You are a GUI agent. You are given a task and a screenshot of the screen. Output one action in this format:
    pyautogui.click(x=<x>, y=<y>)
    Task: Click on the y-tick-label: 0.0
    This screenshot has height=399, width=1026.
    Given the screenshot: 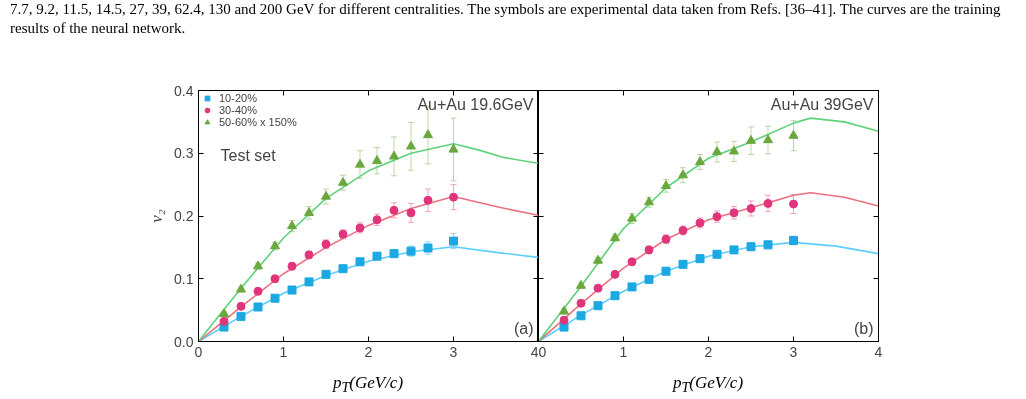 What is the action you would take?
    pyautogui.click(x=184, y=341)
    